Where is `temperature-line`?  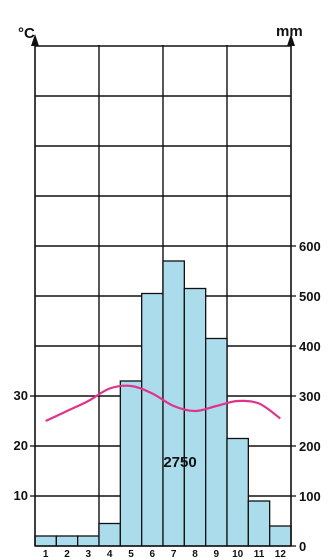
temperature-line is located at coordinates (163, 403).